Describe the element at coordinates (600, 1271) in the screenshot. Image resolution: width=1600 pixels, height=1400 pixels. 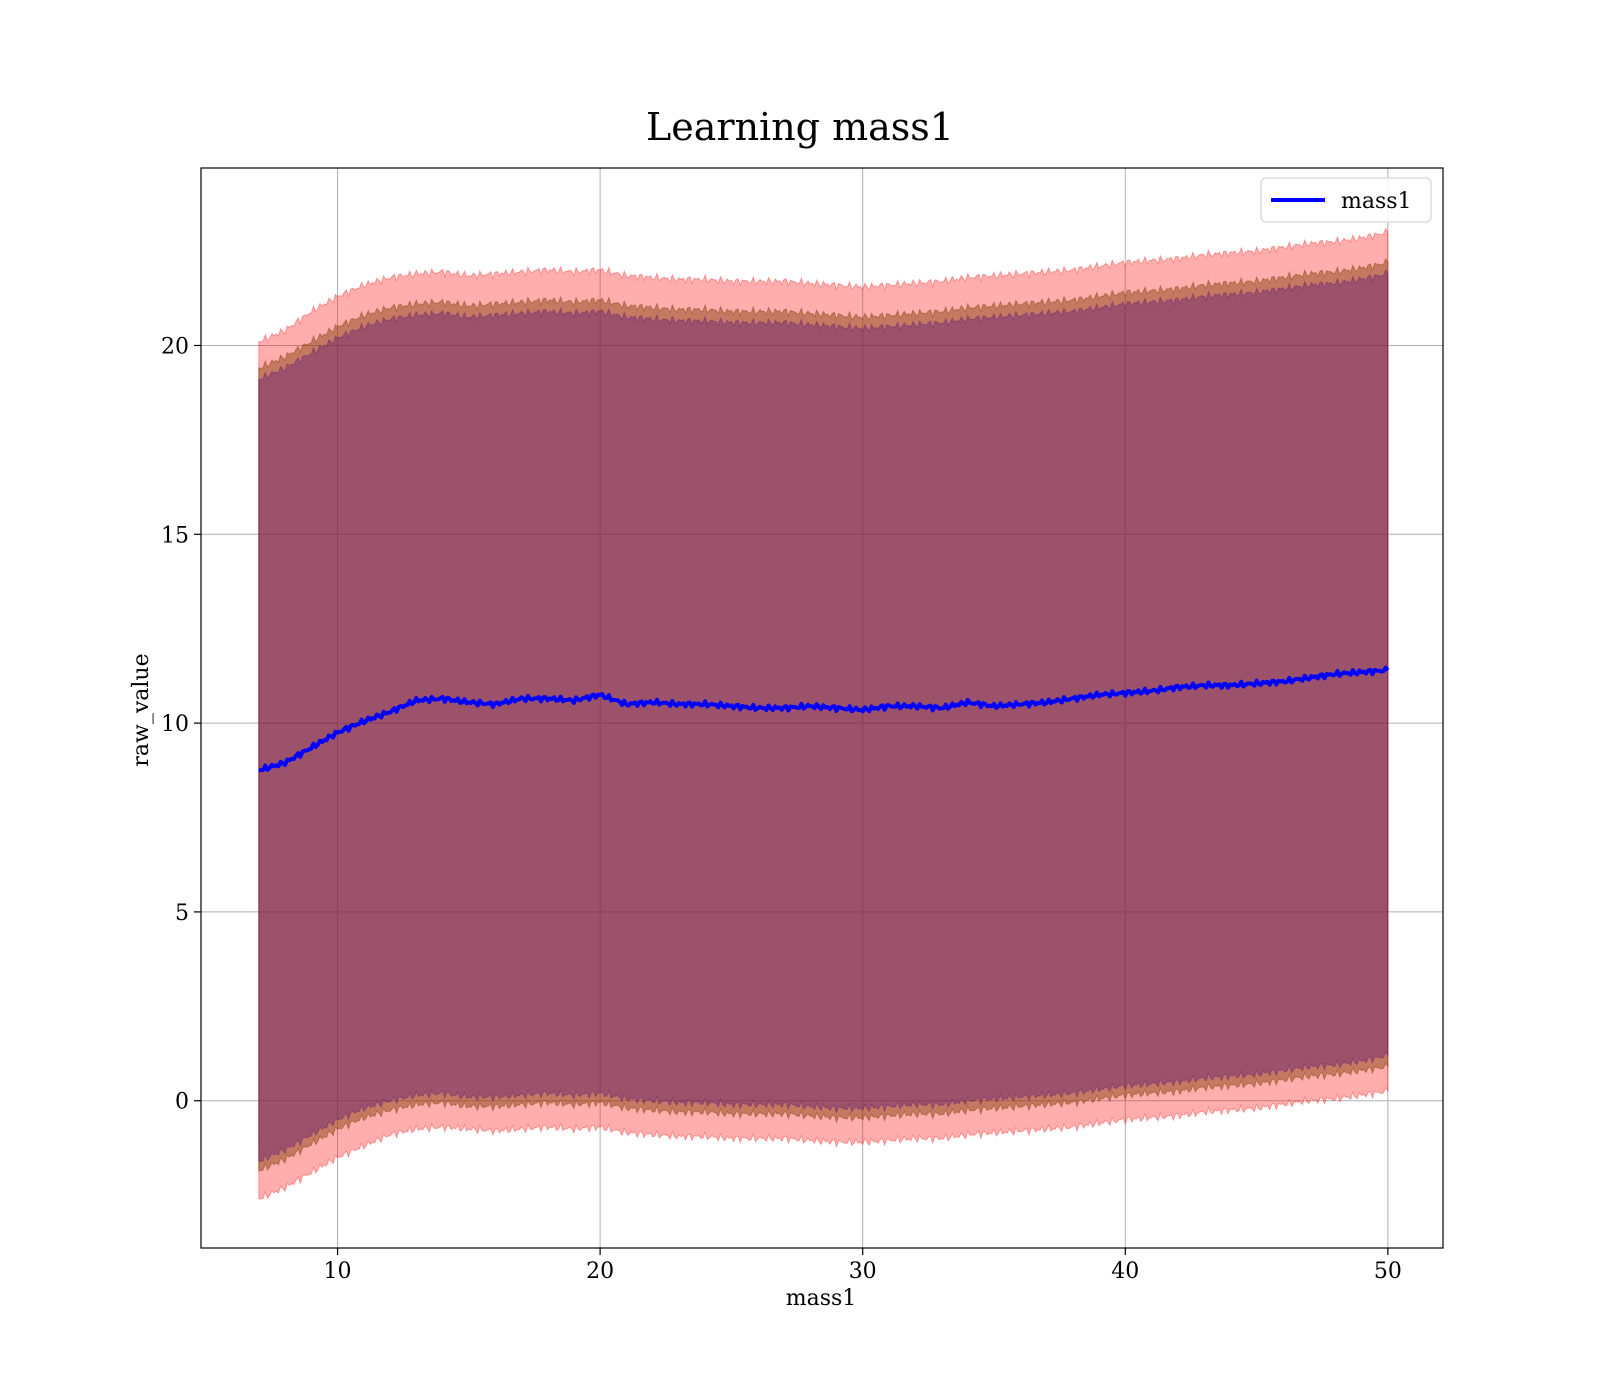
I see `x-tick-label: 20` at that location.